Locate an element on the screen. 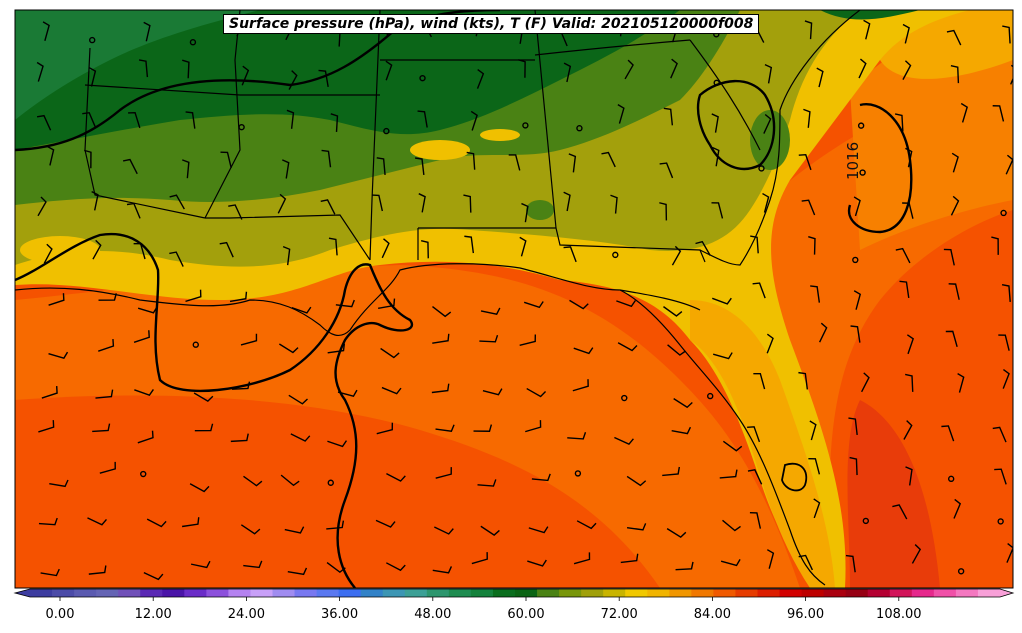 This screenshot has width=1022, height=633. colorbar-extend-min is located at coordinates (22, 593).